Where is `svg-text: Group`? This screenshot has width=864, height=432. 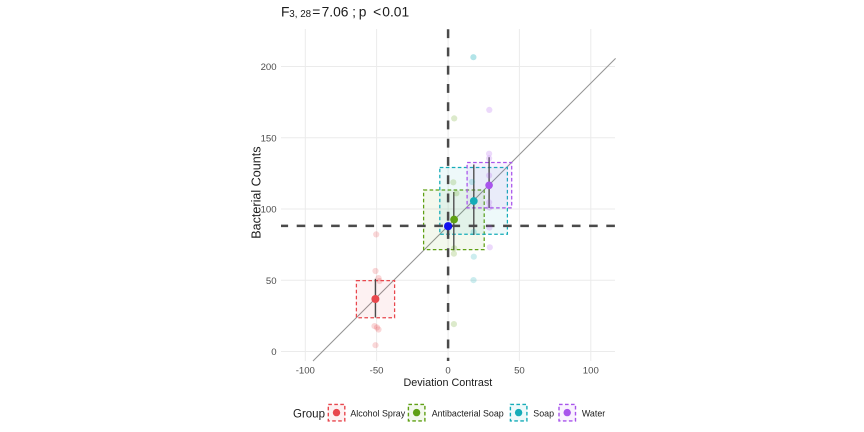 svg-text: Group is located at coordinates (309, 415).